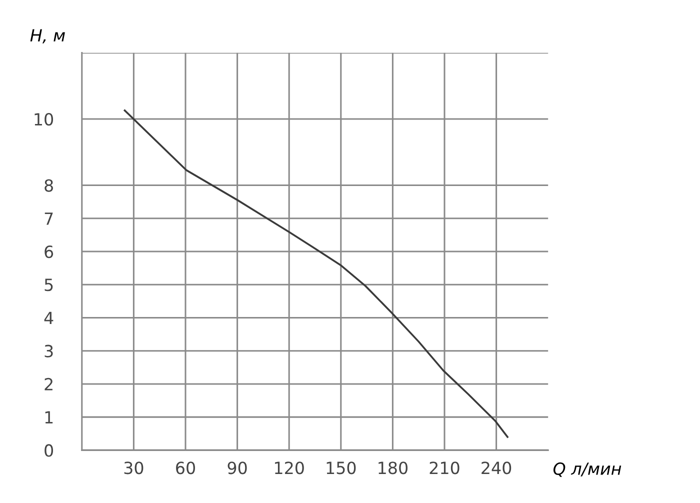  What do you see at coordinates (49, 318) in the screenshot?
I see `y-tick-label: 4` at bounding box center [49, 318].